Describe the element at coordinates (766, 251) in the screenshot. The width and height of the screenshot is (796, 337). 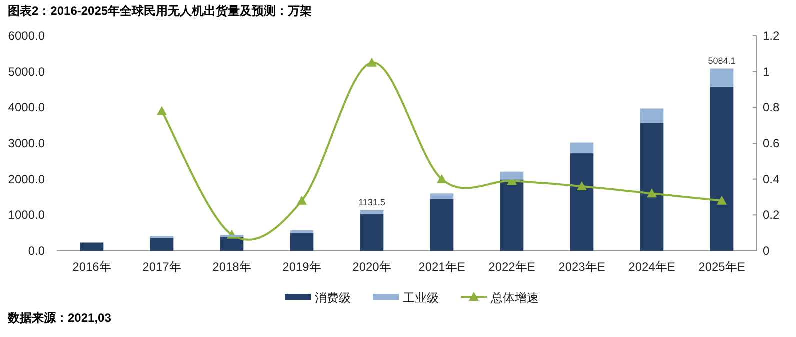
I see `y2-tick-label: 0` at that location.